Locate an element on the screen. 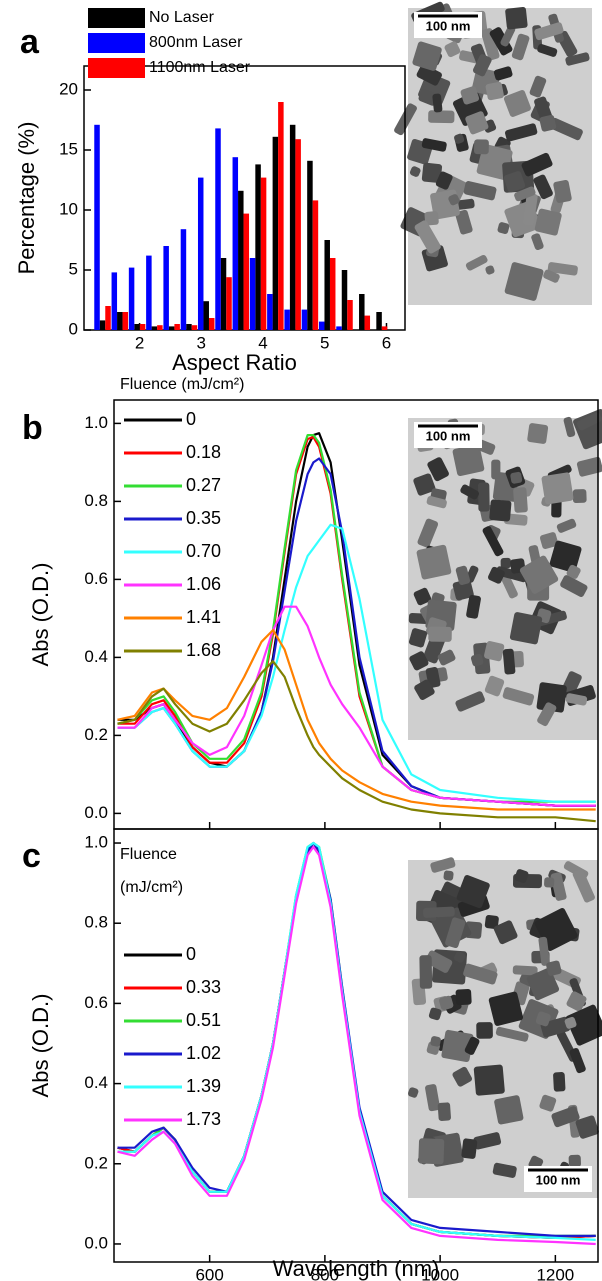 The width and height of the screenshot is (602, 1281). legend-label: No Laser is located at coordinates (182, 17).